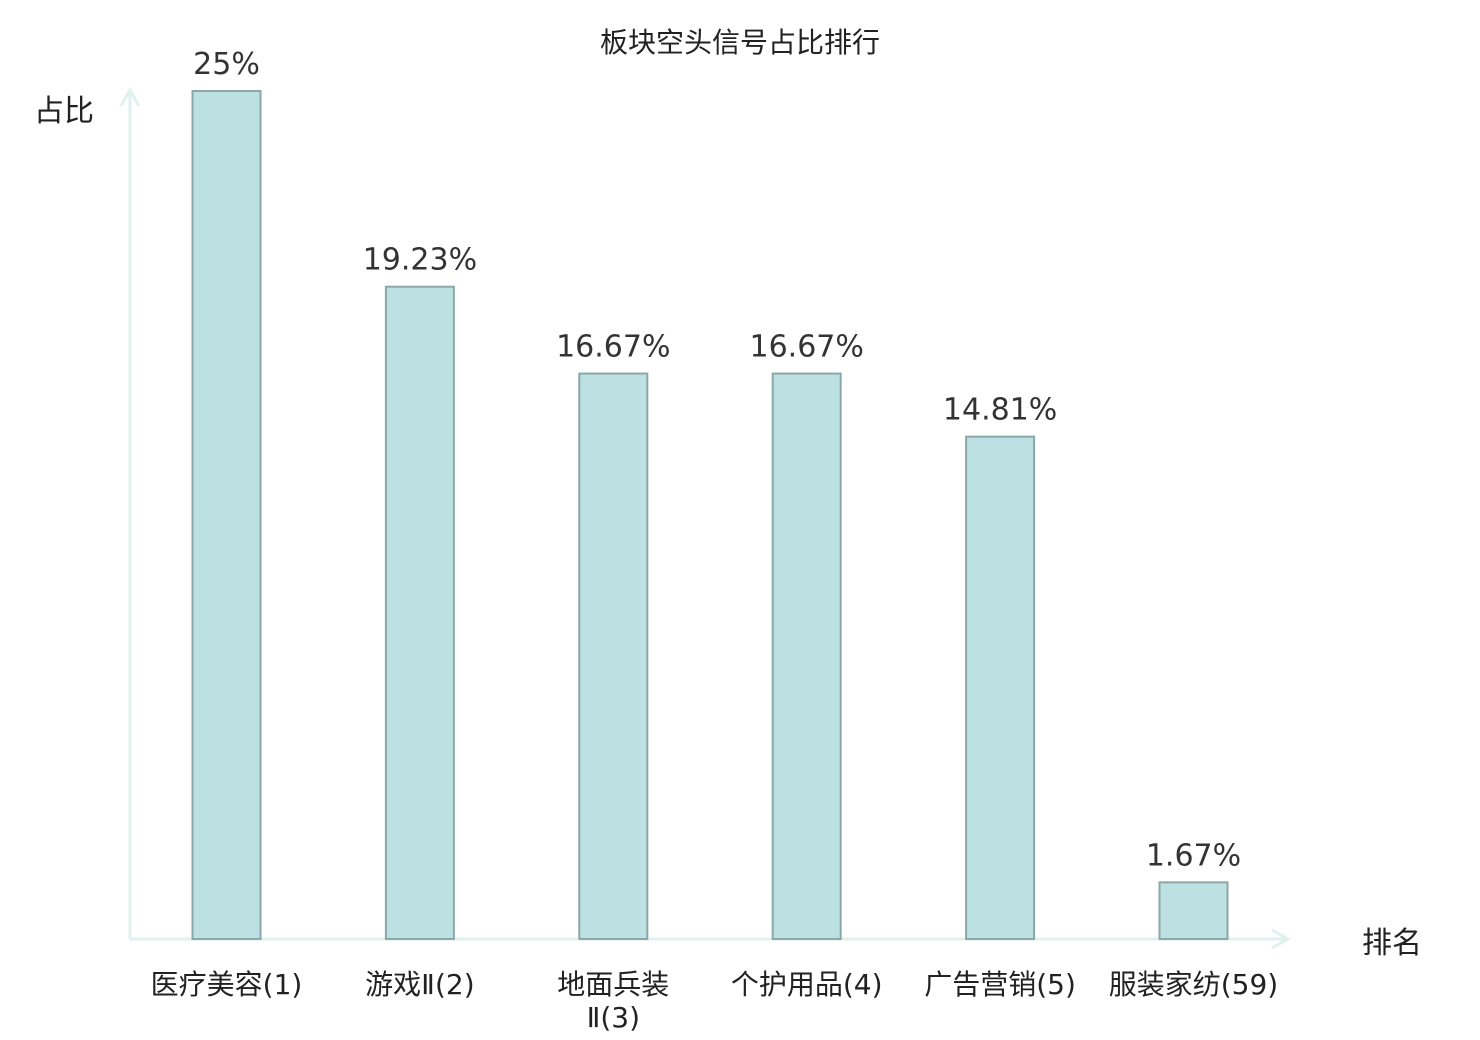 This screenshot has height=1040, width=1480. What do you see at coordinates (1000, 410) in the screenshot?
I see `value-label: 14.81%` at bounding box center [1000, 410].